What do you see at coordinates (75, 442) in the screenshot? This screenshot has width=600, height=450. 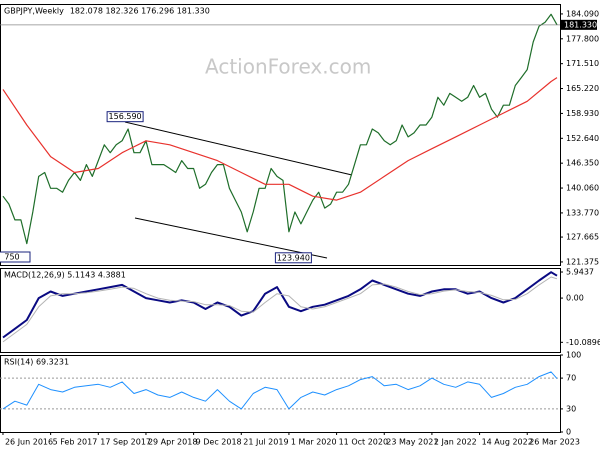 I see `x-tick-label: 5 Feb 2017` at bounding box center [75, 442].